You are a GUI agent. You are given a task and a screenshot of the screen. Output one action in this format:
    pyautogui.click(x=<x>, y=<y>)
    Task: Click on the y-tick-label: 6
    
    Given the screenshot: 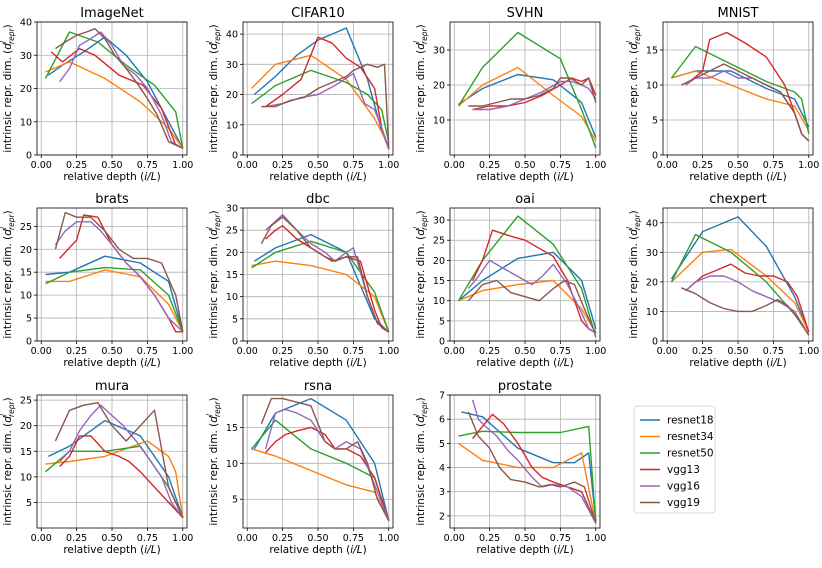 What is the action you would take?
    pyautogui.click(x=442, y=420)
    